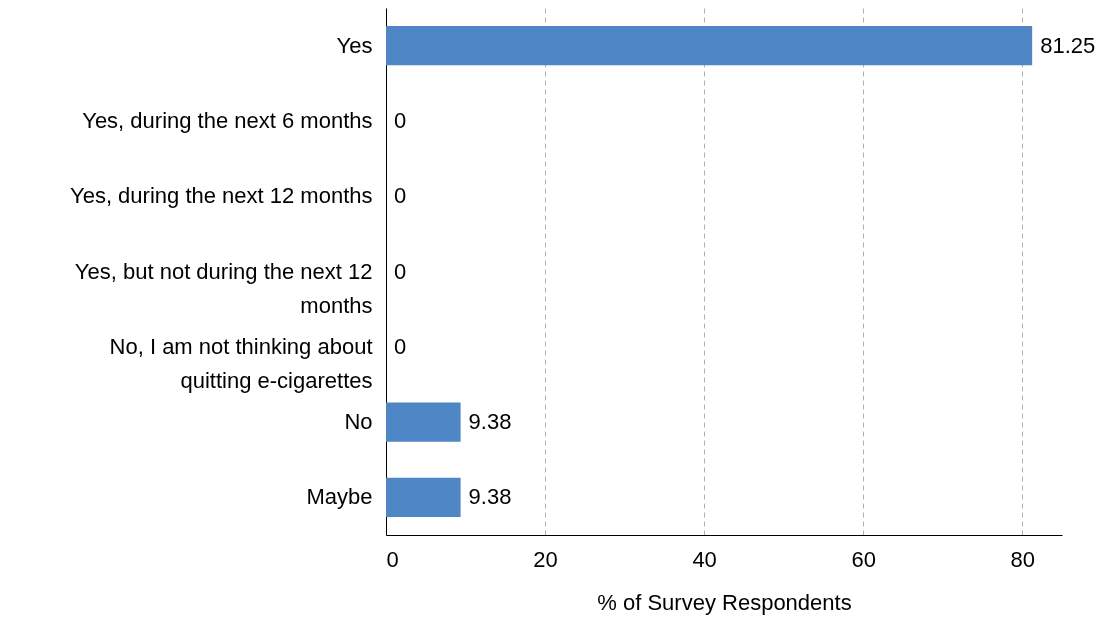 This screenshot has height=634, width=1110. I want to click on x-tick-label: 20, so click(545, 559).